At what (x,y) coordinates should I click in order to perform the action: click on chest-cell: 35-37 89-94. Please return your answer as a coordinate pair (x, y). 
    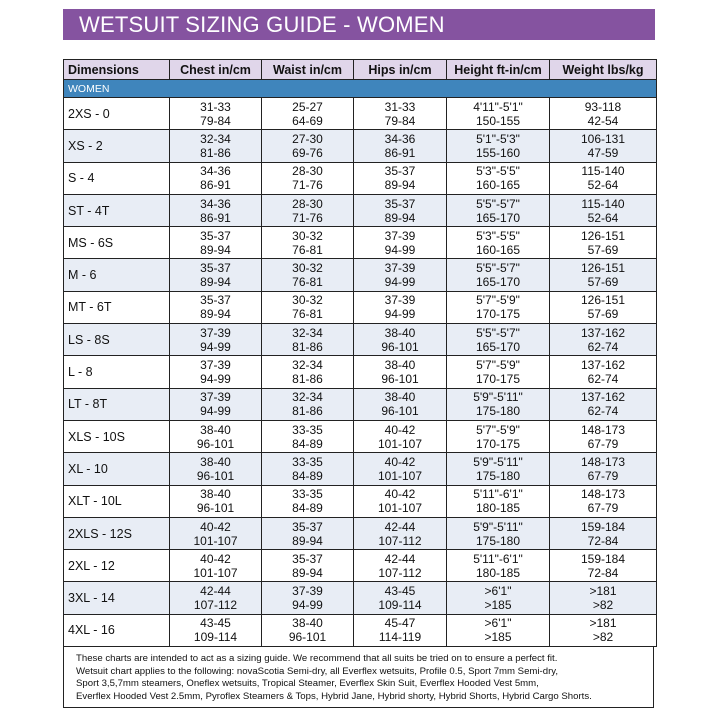
    Looking at the image, I should click on (215, 275).